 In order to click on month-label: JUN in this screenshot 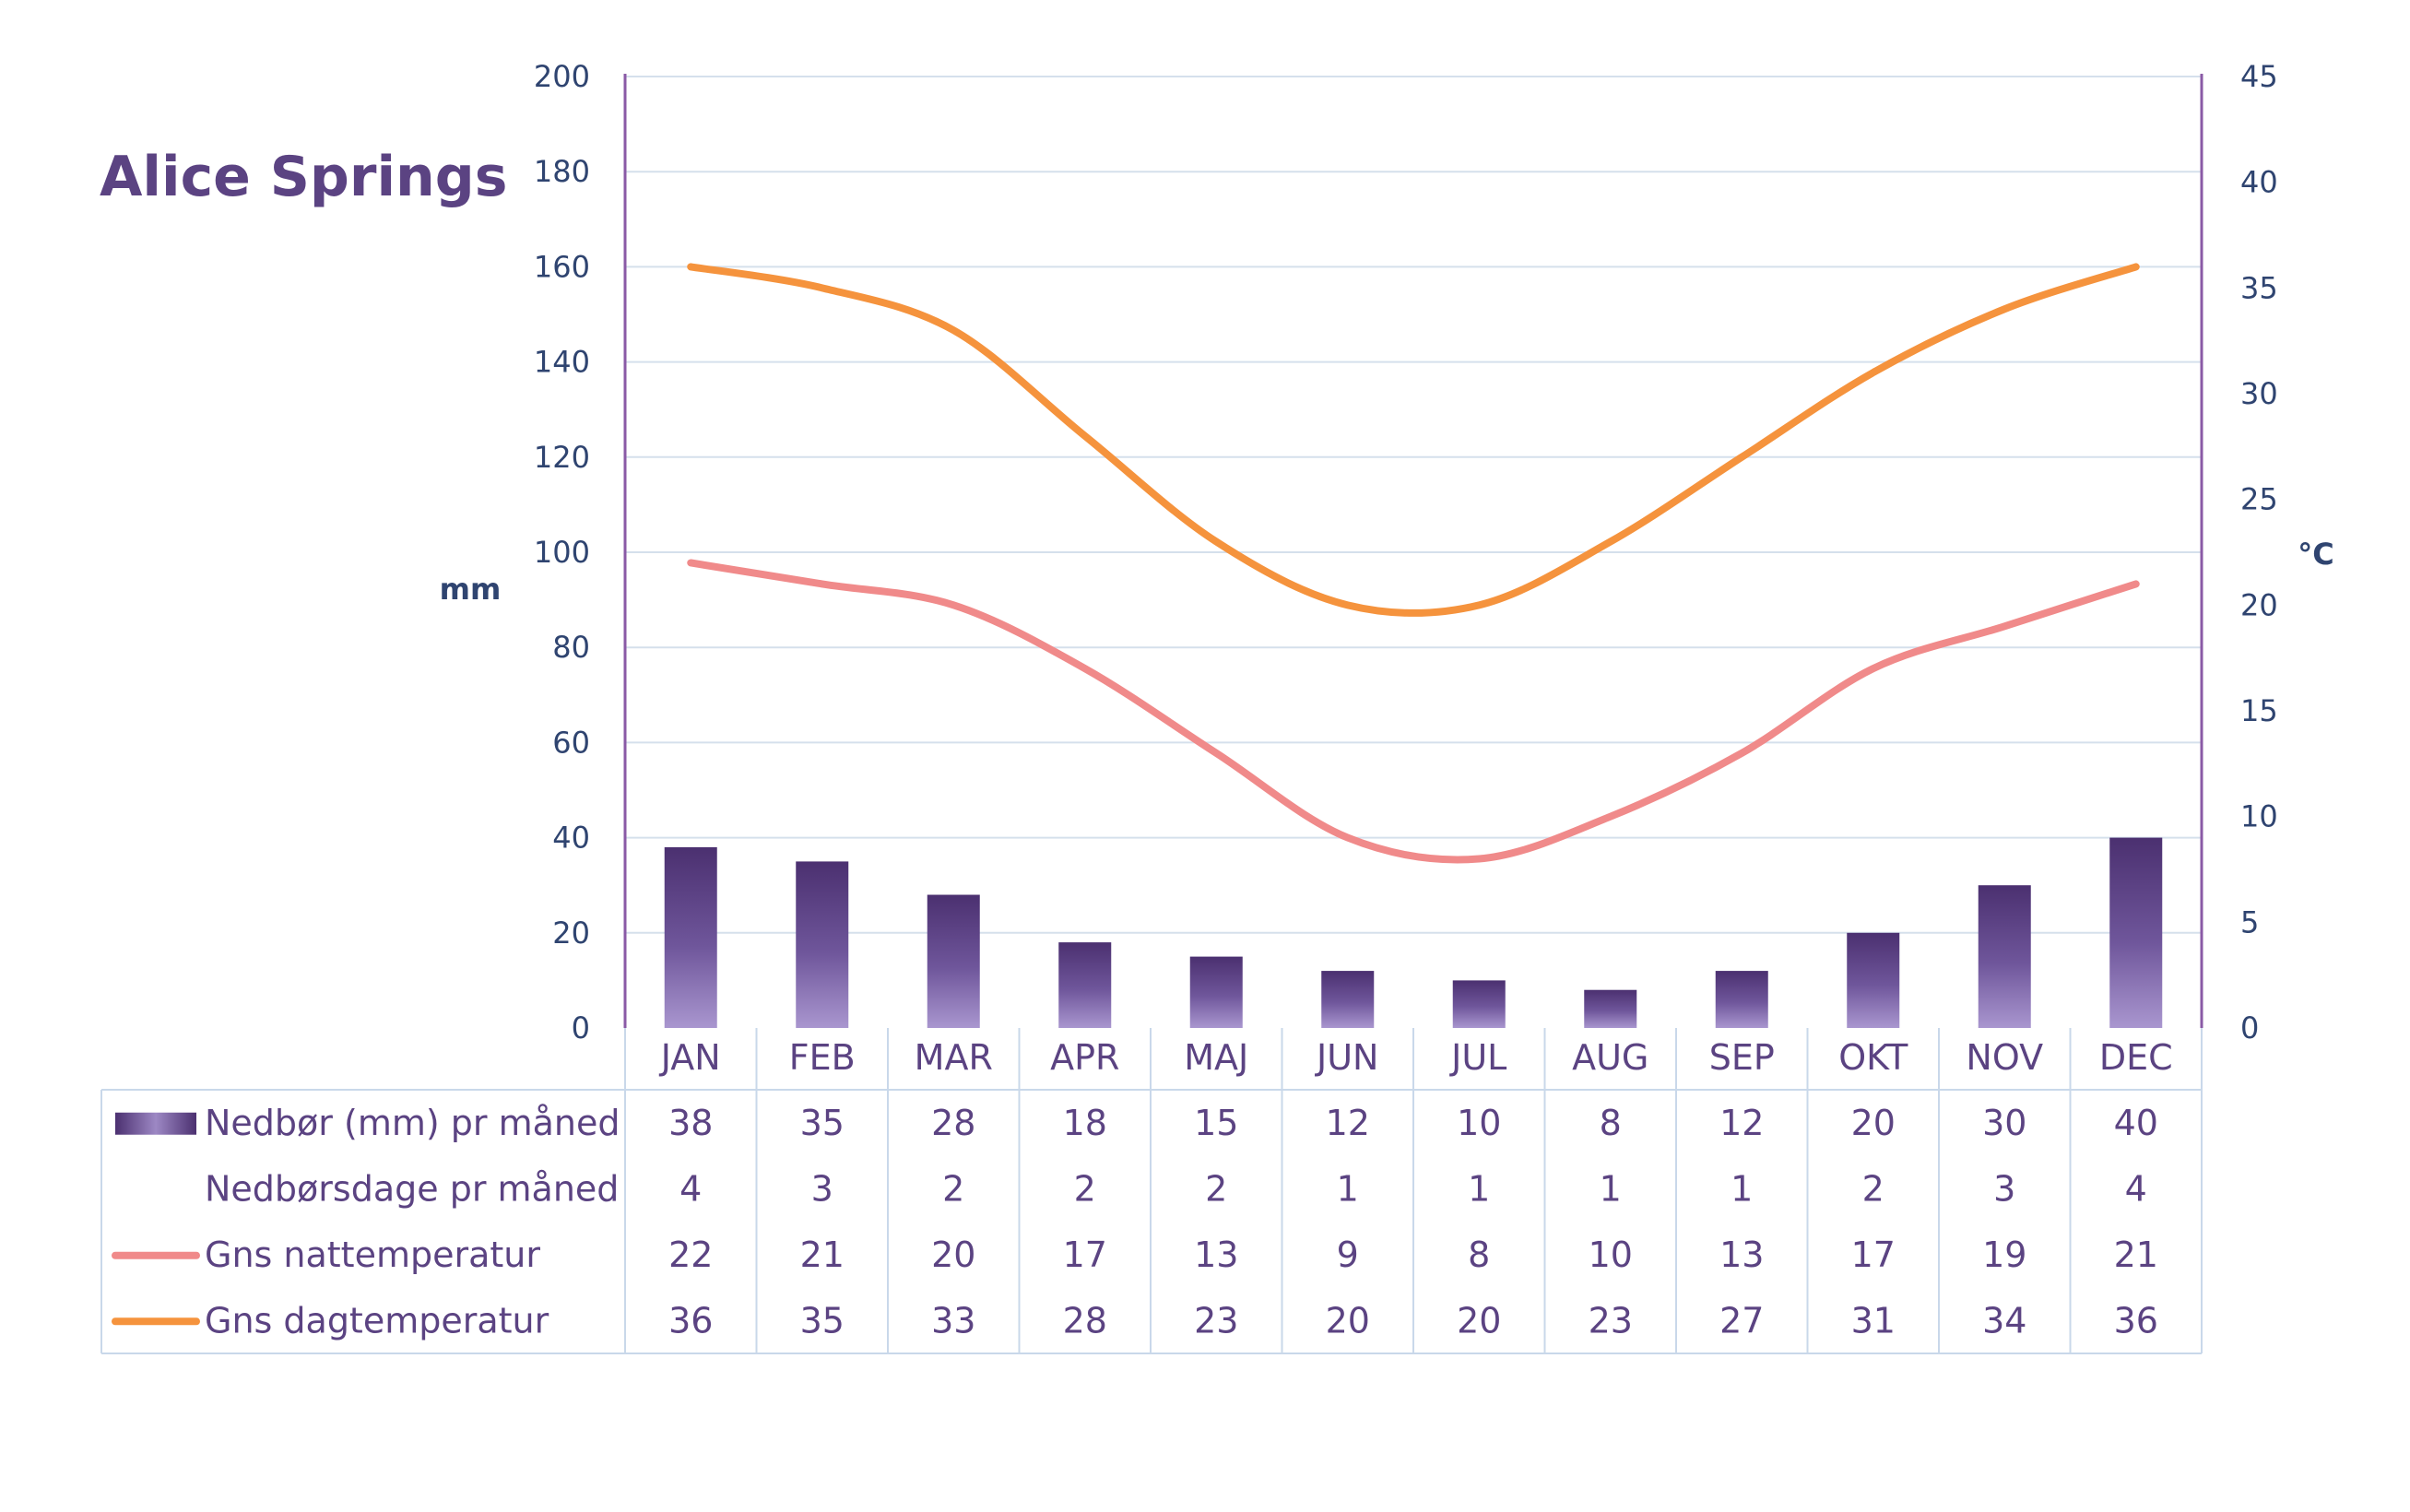, I will do `click(1346, 1058)`.